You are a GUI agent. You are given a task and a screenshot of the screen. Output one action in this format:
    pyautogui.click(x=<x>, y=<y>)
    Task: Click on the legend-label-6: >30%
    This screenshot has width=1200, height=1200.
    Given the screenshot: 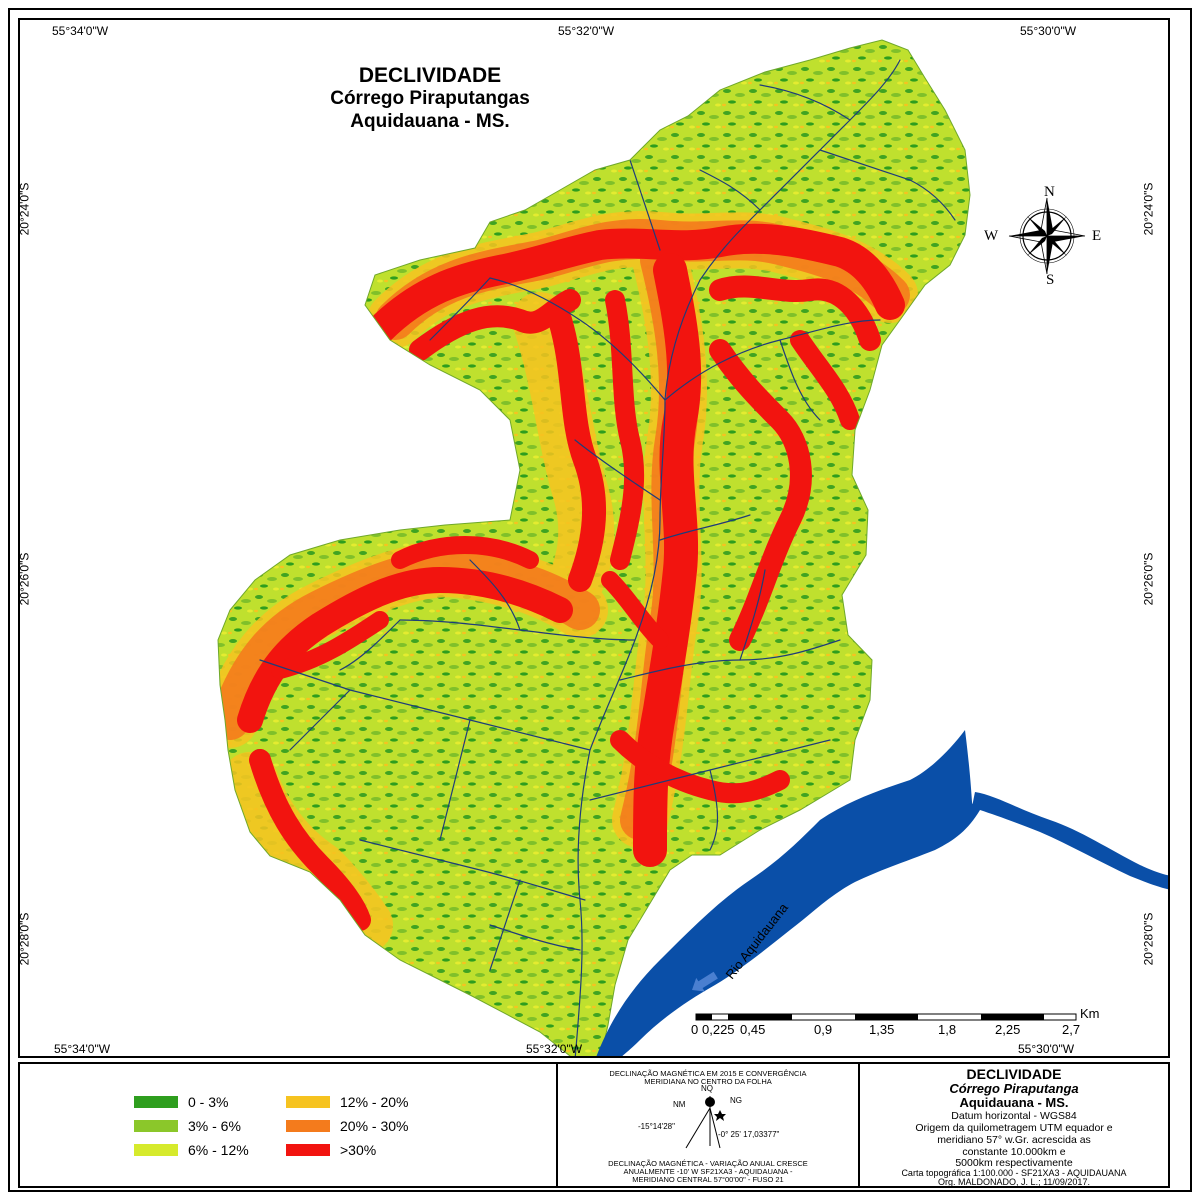 What is the action you would take?
    pyautogui.click(x=358, y=1150)
    